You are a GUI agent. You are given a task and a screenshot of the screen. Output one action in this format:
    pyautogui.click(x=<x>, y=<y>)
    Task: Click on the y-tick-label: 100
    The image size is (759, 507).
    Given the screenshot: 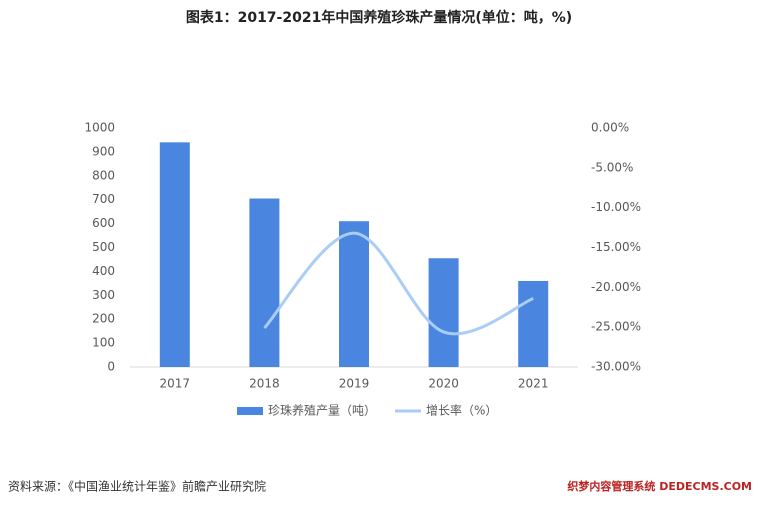 What is the action you would take?
    pyautogui.click(x=103, y=343)
    